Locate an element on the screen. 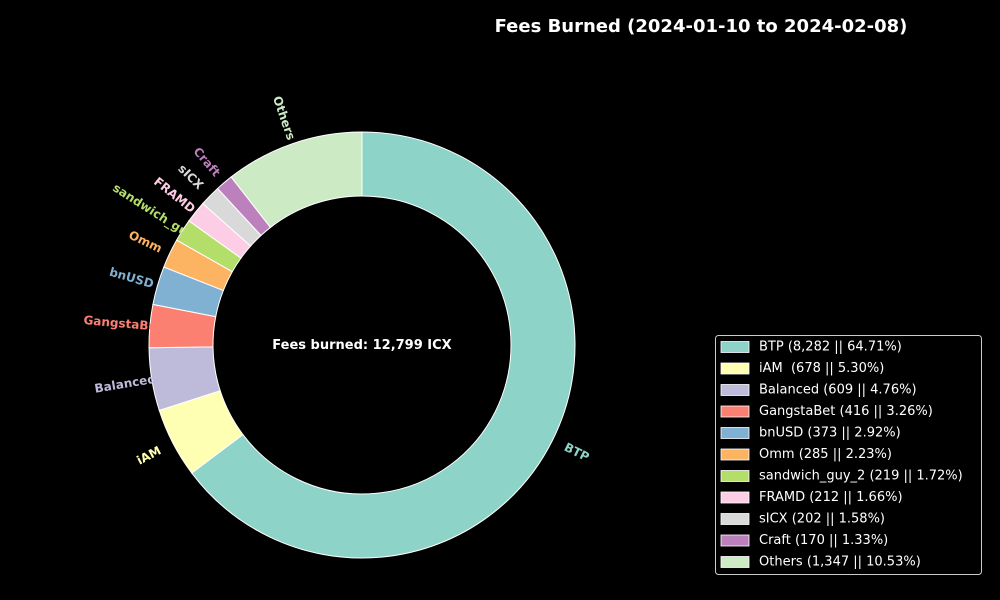  legend-frame is located at coordinates (848, 455).